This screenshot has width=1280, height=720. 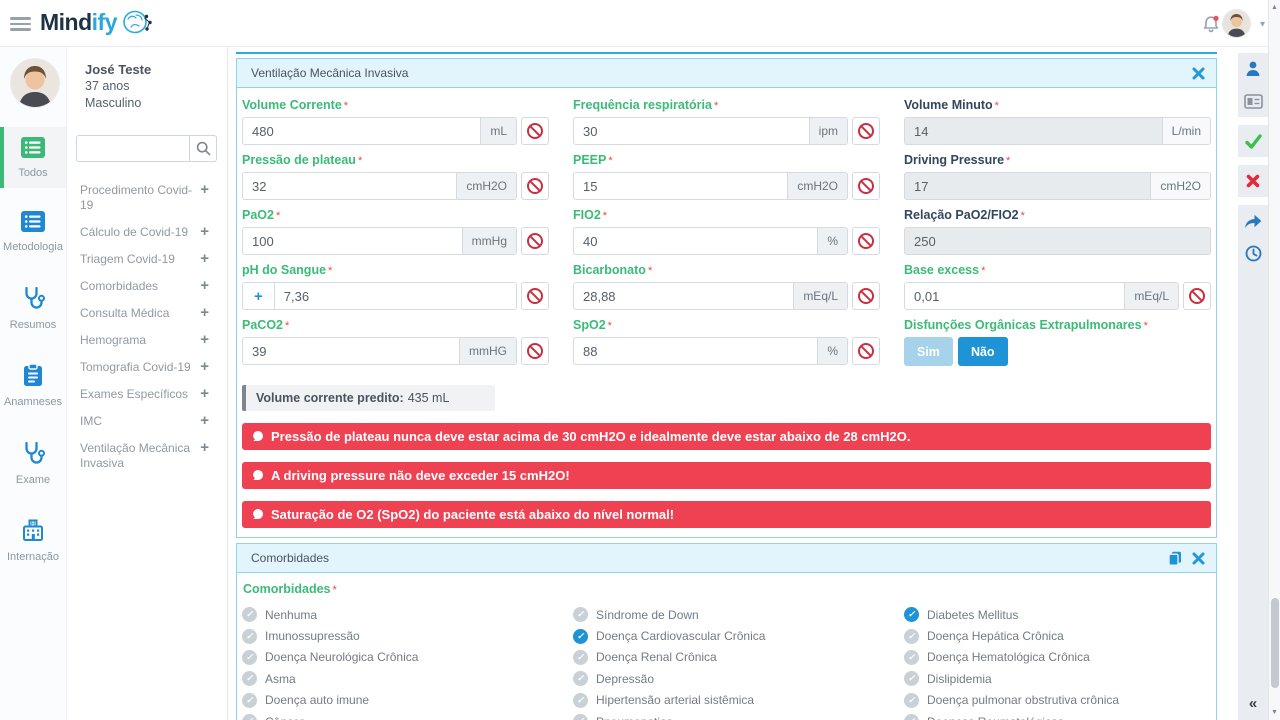 What do you see at coordinates (691, 131) in the screenshot?
I see `frequencia-input` at bounding box center [691, 131].